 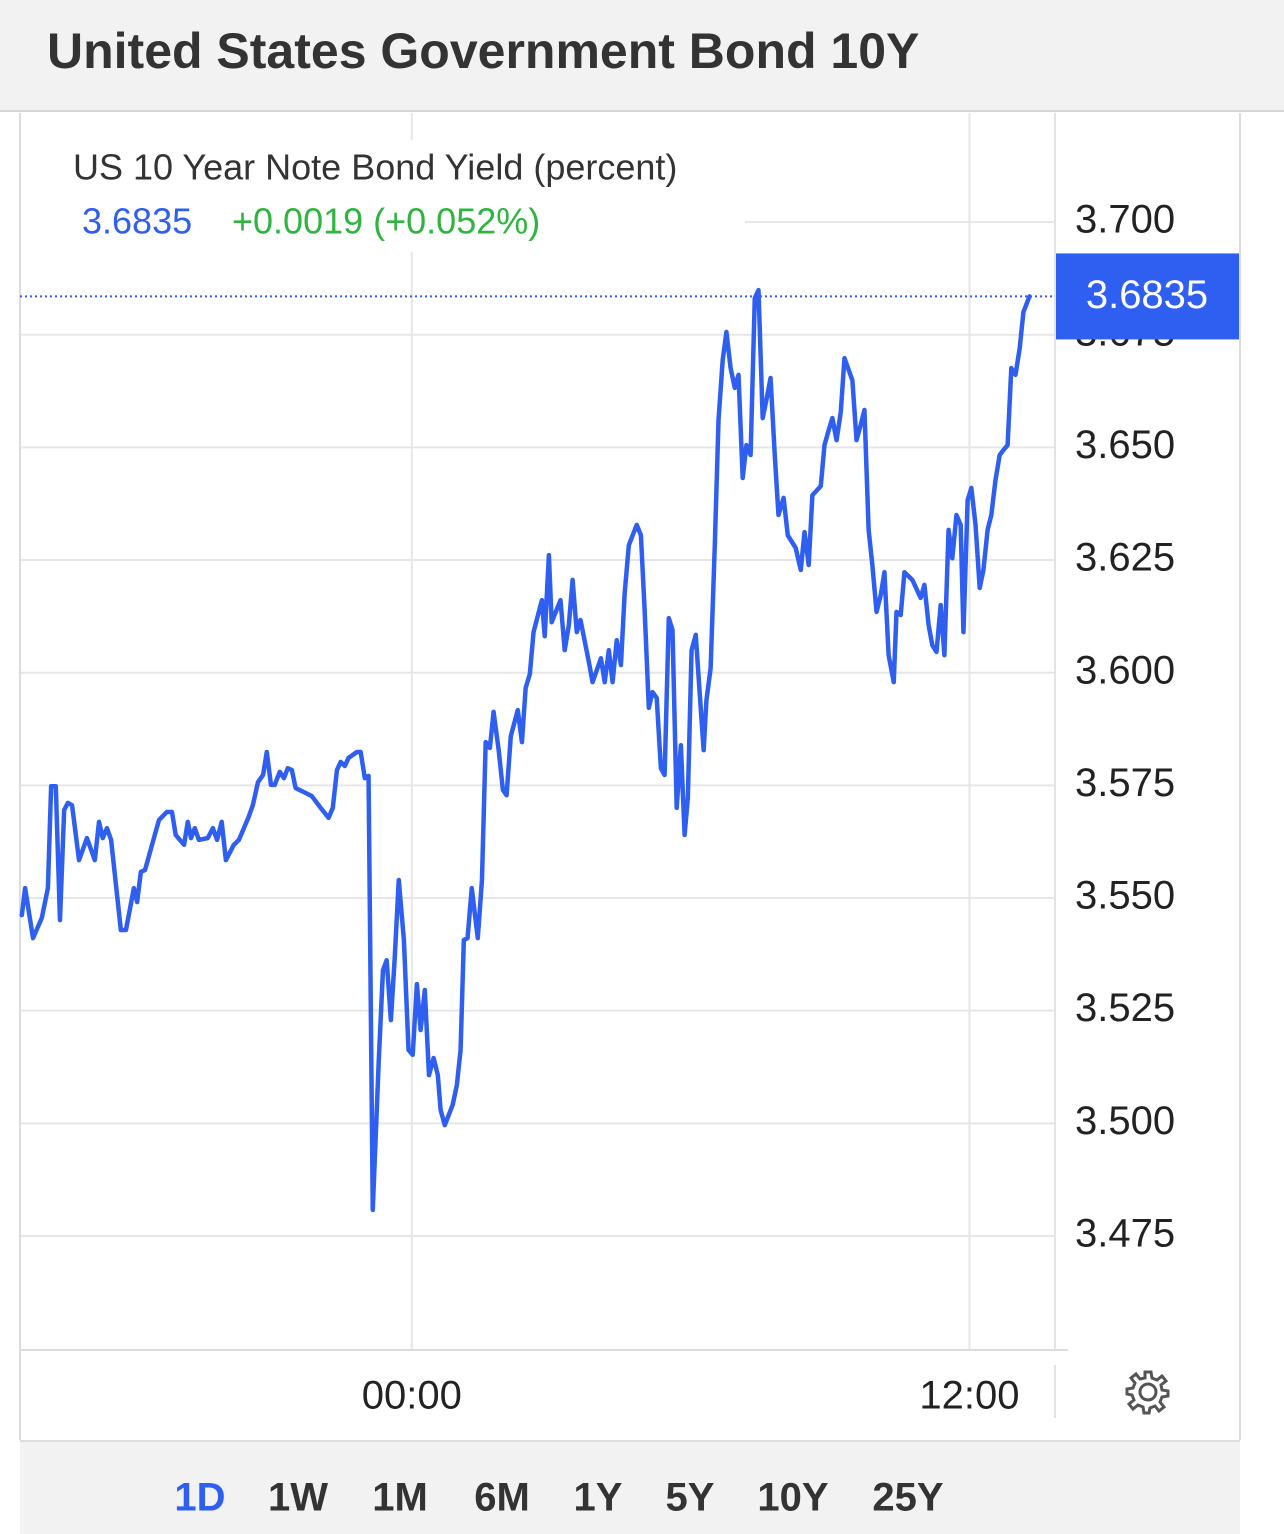 I want to click on range-button: 1D, so click(x=199, y=1498).